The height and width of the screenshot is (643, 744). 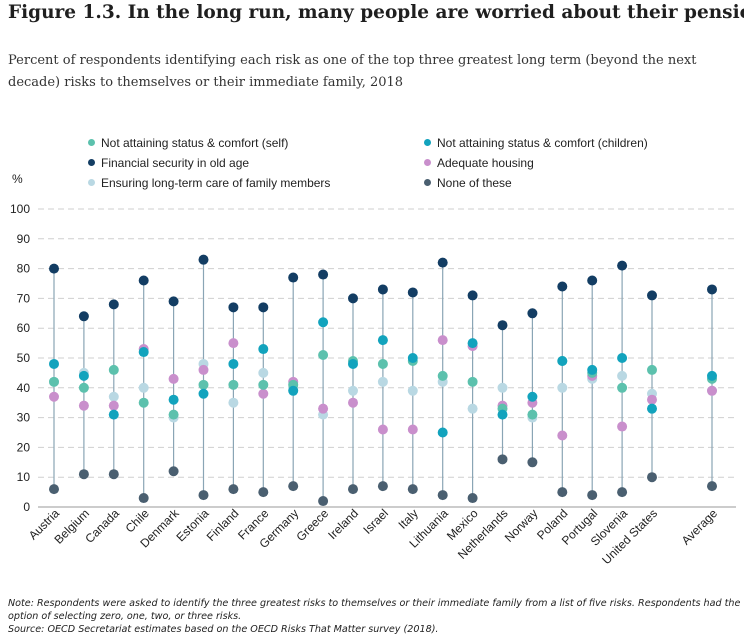 What do you see at coordinates (24, 298) in the screenshot?
I see `y-tick-label: 70` at bounding box center [24, 298].